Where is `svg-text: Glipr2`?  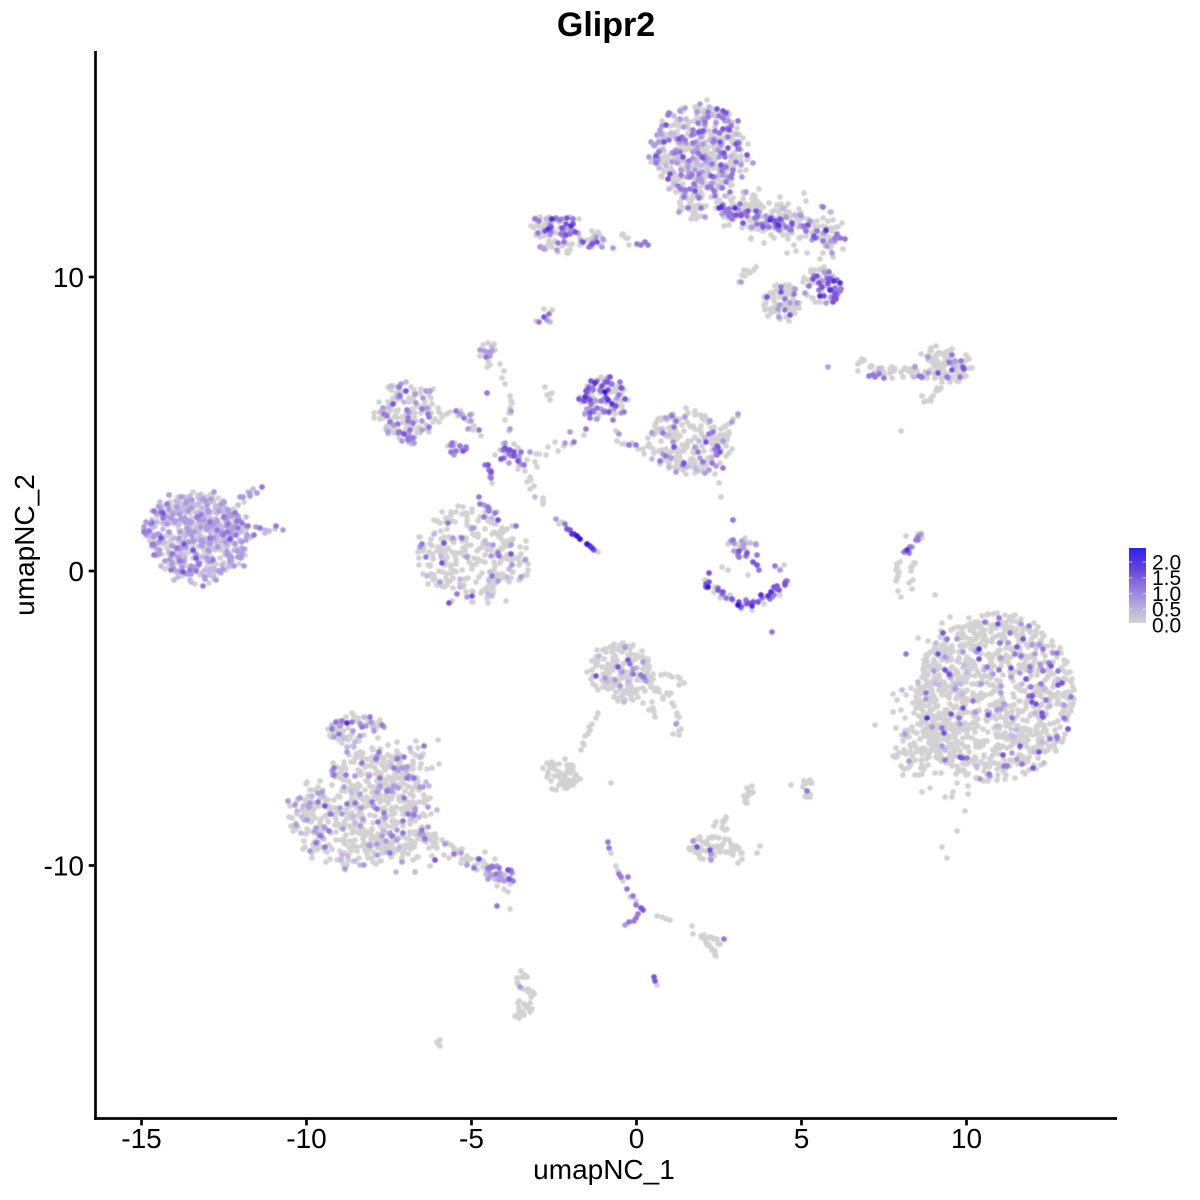 svg-text: Glipr2 is located at coordinates (606, 25).